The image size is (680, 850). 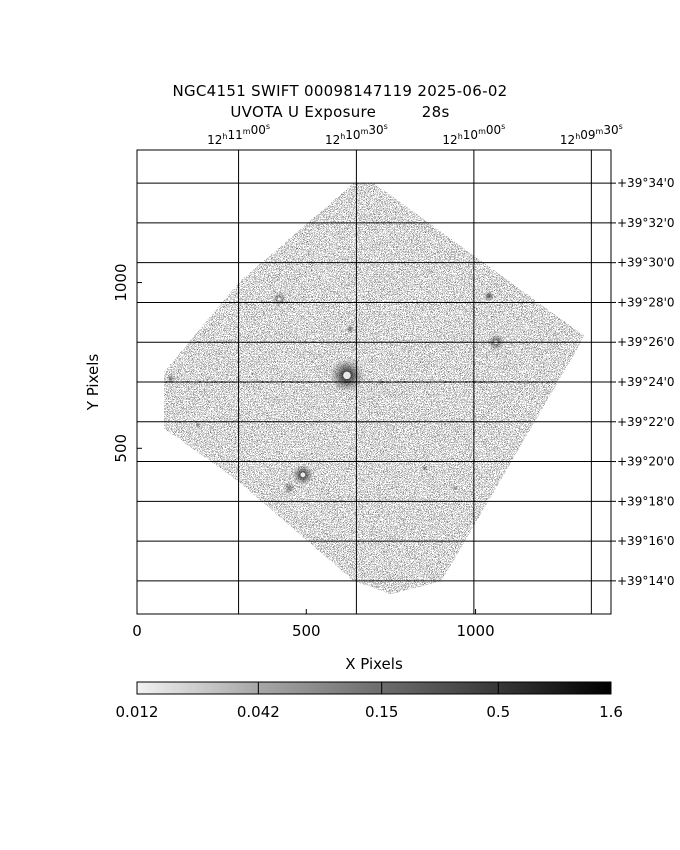 I want to click on sources-layer, so click(x=335, y=392).